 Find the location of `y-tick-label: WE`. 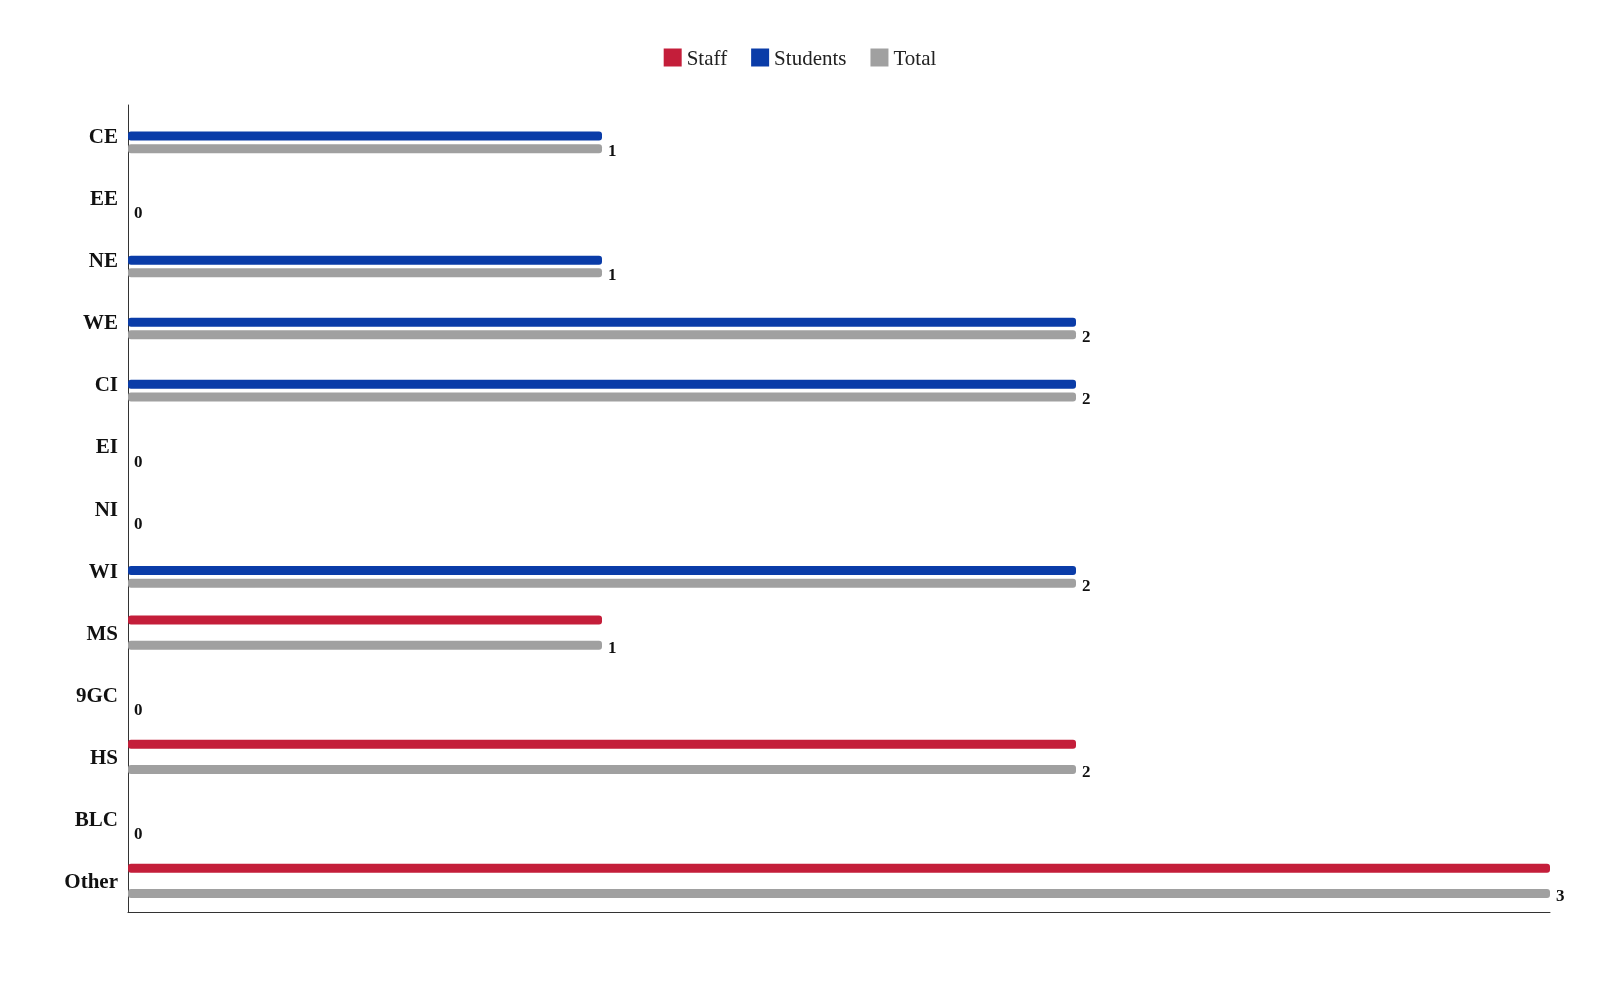

y-tick-label: WE is located at coordinates (100, 322).